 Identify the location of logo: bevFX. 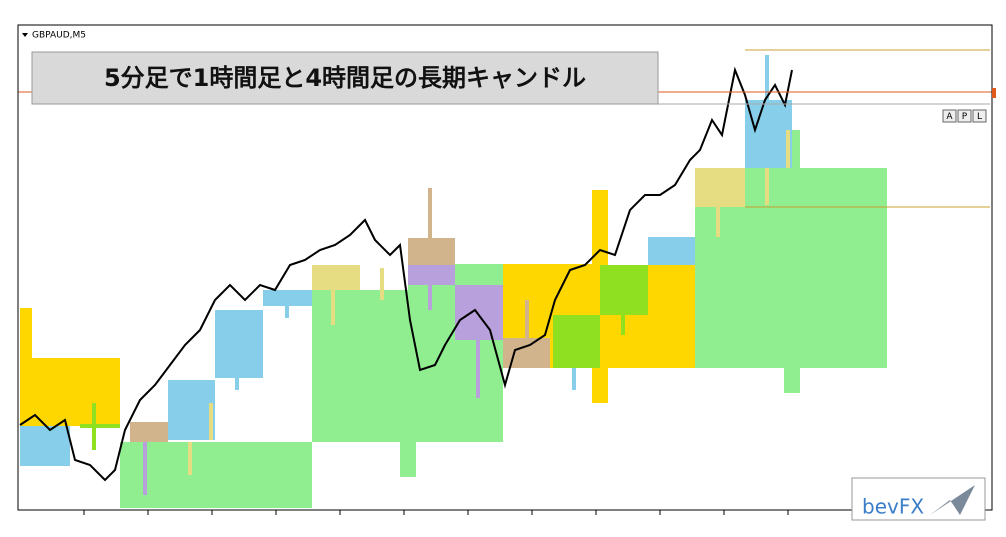
(918, 499).